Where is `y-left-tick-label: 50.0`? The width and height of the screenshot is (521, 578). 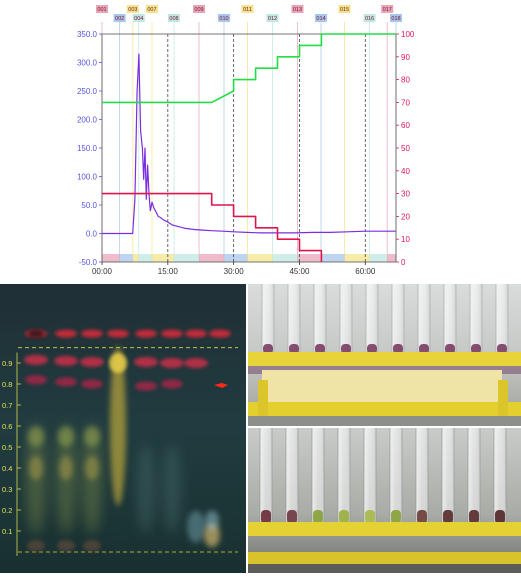
y-left-tick-label: 50.0 is located at coordinates (89, 205).